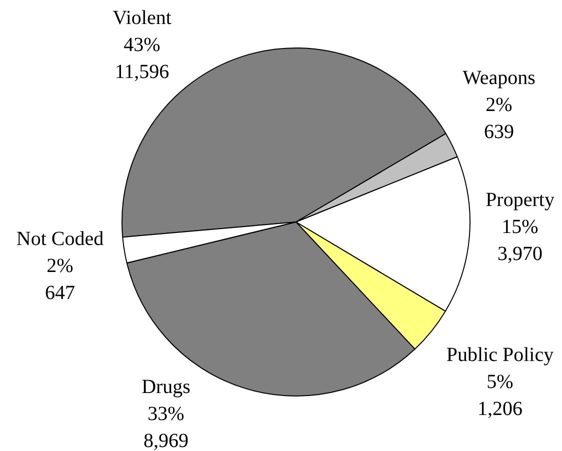  Describe the element at coordinates (166, 387) in the screenshot. I see `slice-label: Drugs` at that location.